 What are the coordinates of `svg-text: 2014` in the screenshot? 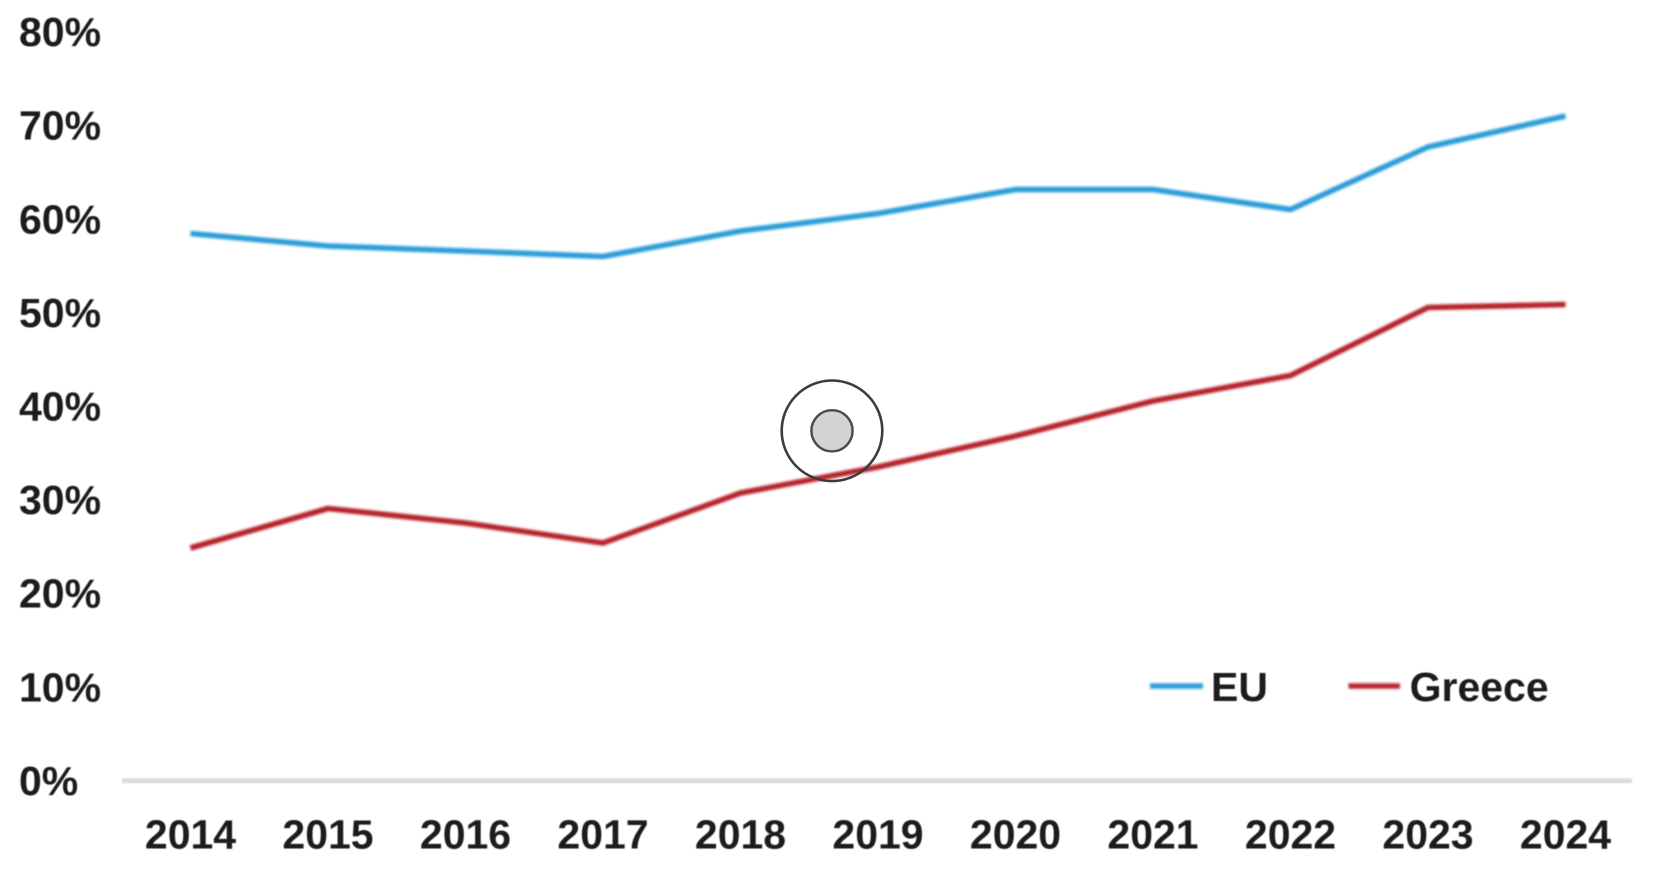 It's located at (190, 835).